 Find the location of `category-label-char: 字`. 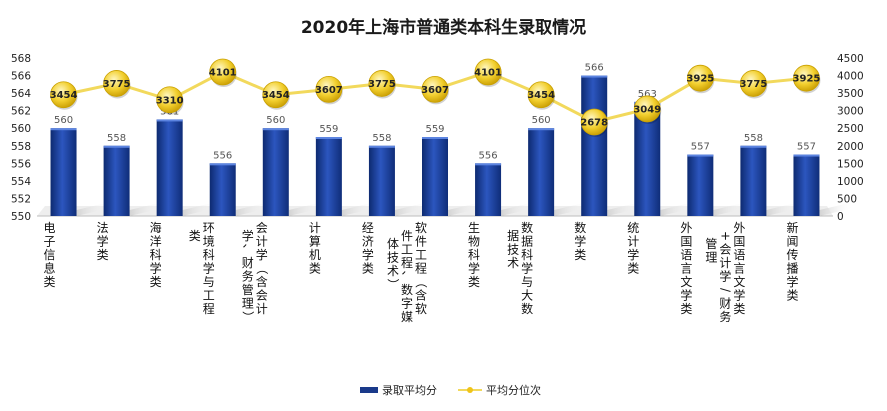

category-label-char: 字 is located at coordinates (407, 303).